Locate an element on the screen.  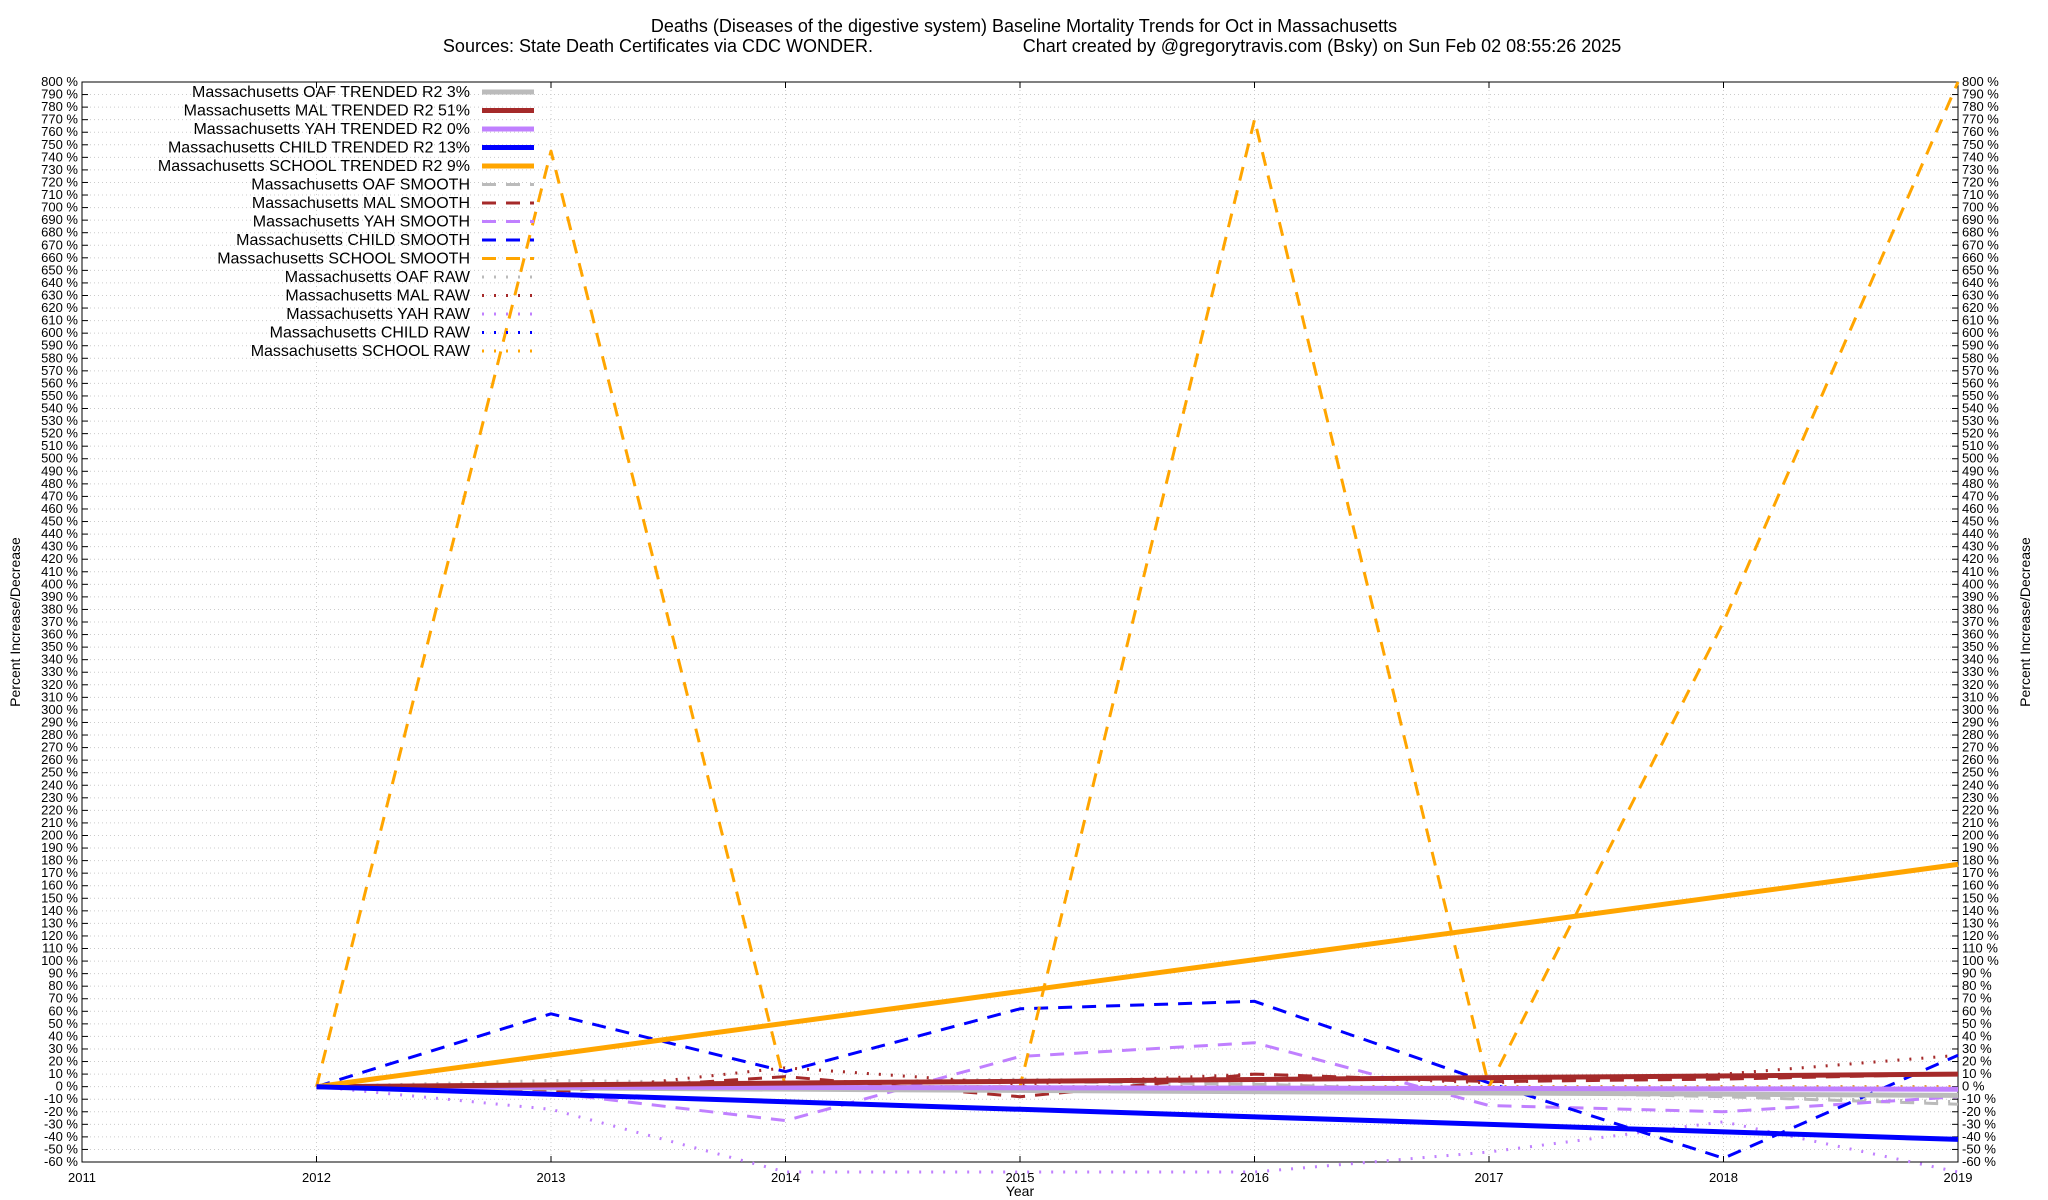
x-tick-label: 2019 is located at coordinates (1958, 1177).